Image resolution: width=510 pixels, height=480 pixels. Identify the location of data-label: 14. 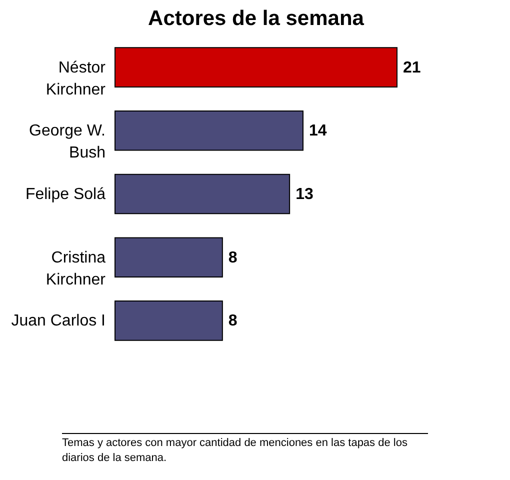
(318, 131).